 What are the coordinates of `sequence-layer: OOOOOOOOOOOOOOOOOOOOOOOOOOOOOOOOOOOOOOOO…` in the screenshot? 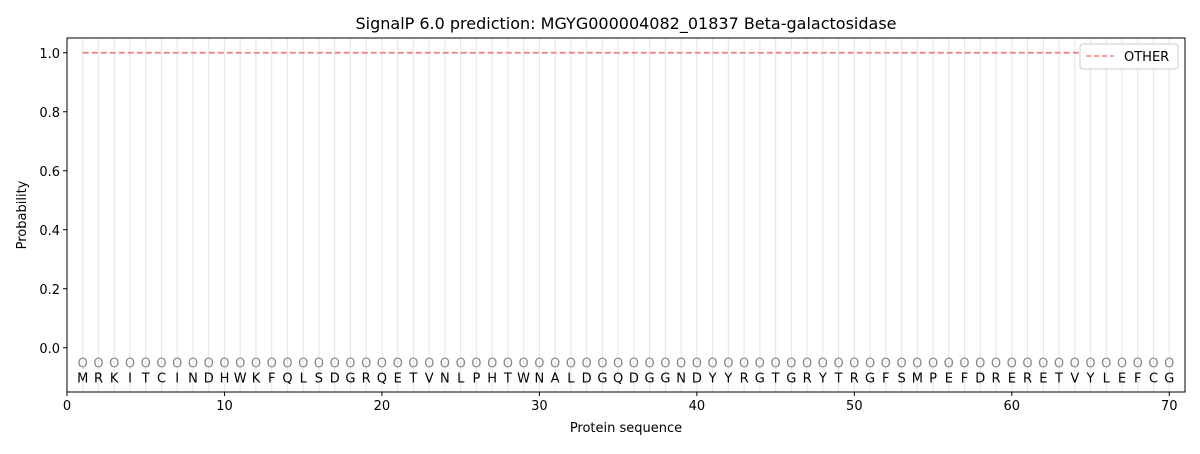 It's located at (625, 372).